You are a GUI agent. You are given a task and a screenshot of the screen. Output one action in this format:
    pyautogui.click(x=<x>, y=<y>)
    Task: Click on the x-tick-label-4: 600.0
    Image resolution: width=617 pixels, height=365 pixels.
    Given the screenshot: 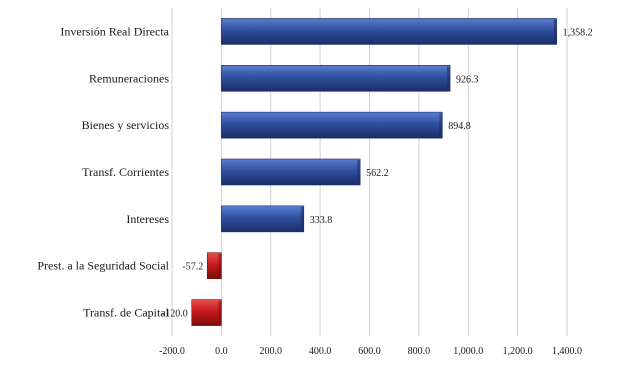 What is the action you would take?
    pyautogui.click(x=369, y=351)
    